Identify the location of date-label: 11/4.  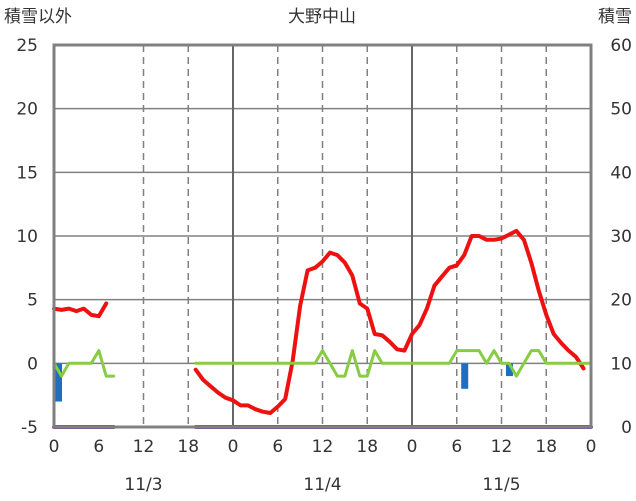
(322, 485).